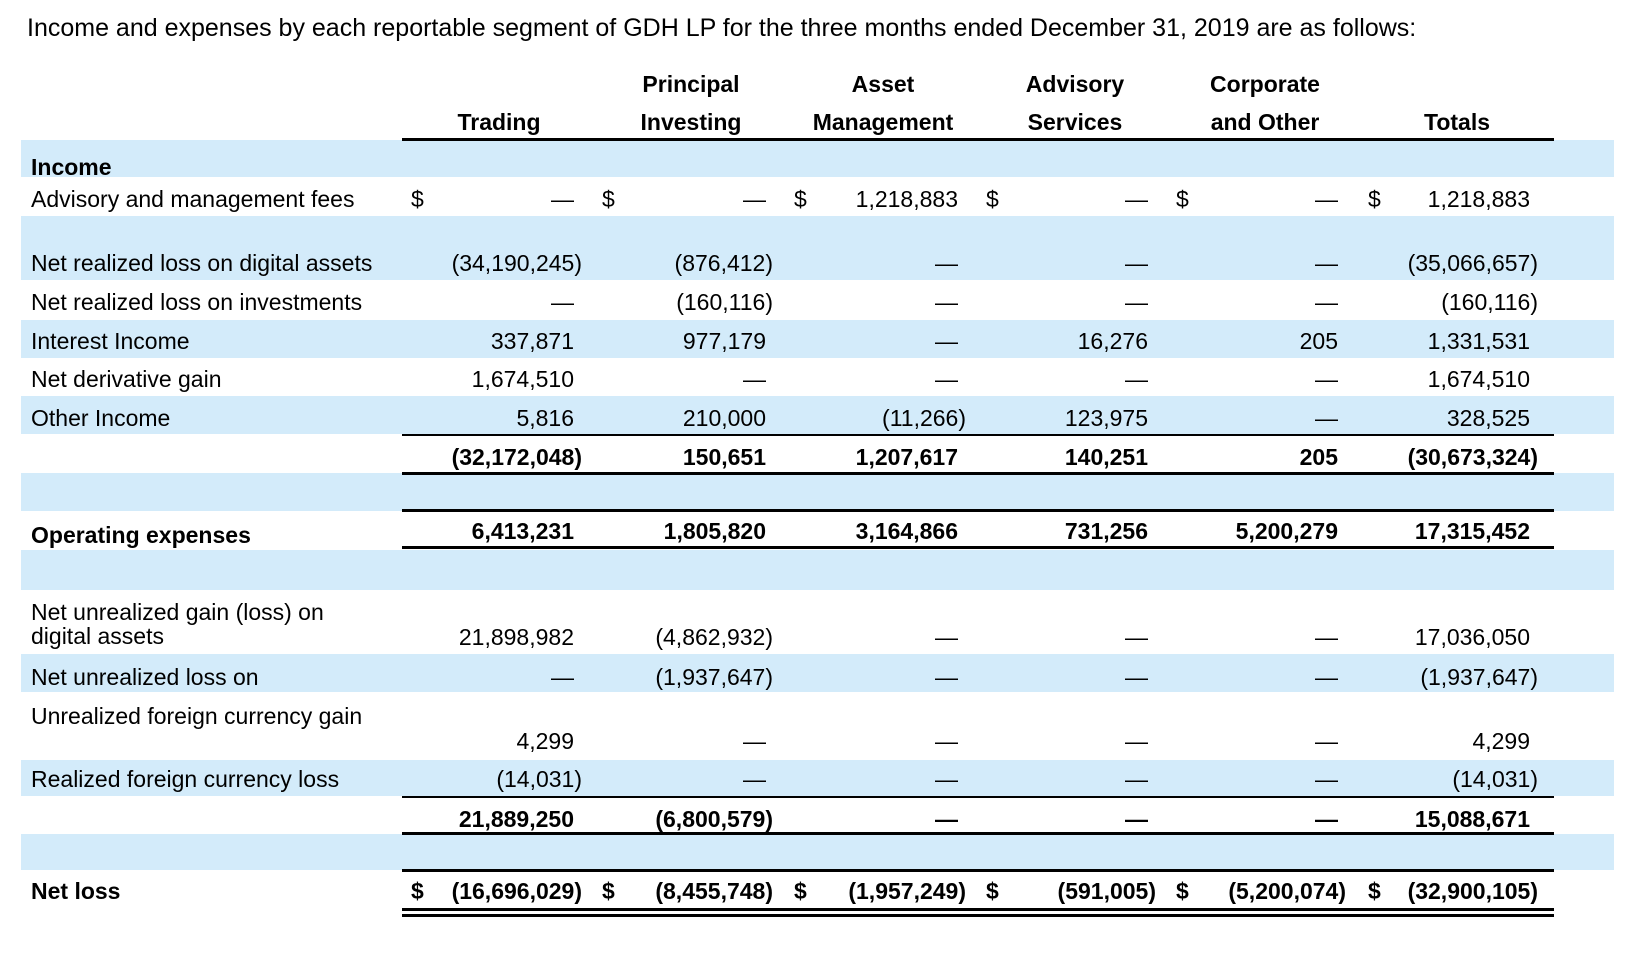 This screenshot has width=1630, height=974. Describe the element at coordinates (499, 122) in the screenshot. I see `column-header: Trading` at that location.